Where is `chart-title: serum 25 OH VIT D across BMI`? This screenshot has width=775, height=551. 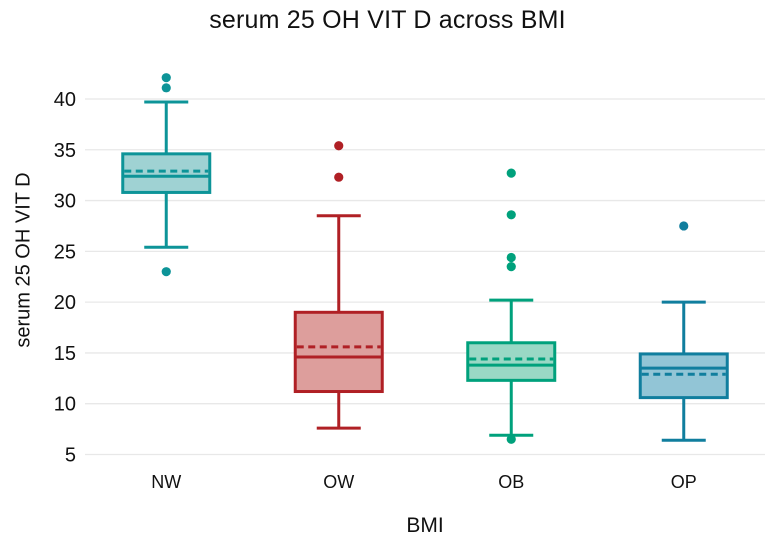
chart-title: serum 25 OH VIT D across BMI is located at coordinates (387, 20).